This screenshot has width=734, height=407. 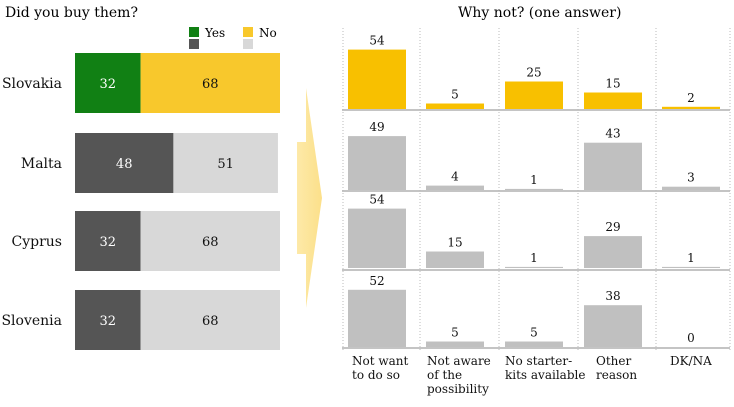 I want to click on value-cyprus-2: 15, so click(x=454, y=243).